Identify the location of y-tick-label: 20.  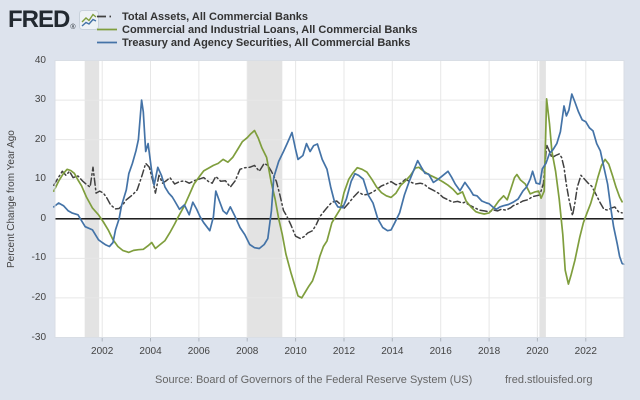
(40, 139).